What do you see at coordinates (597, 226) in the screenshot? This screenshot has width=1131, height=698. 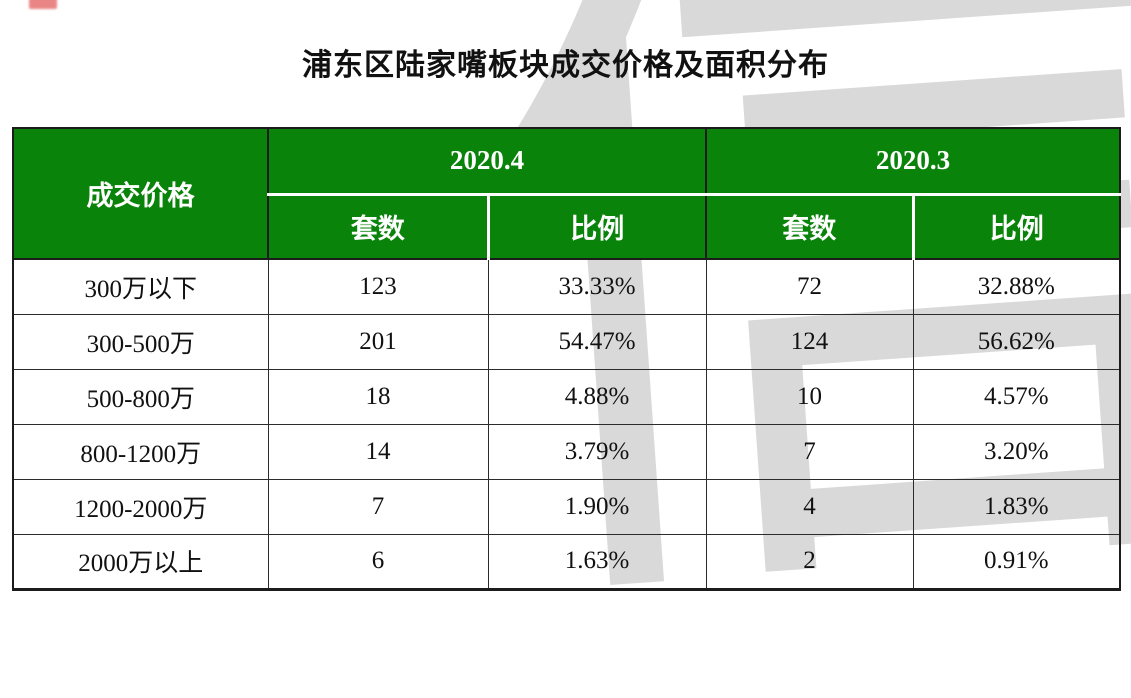 I see `header-pct-2020-4: 比例` at bounding box center [597, 226].